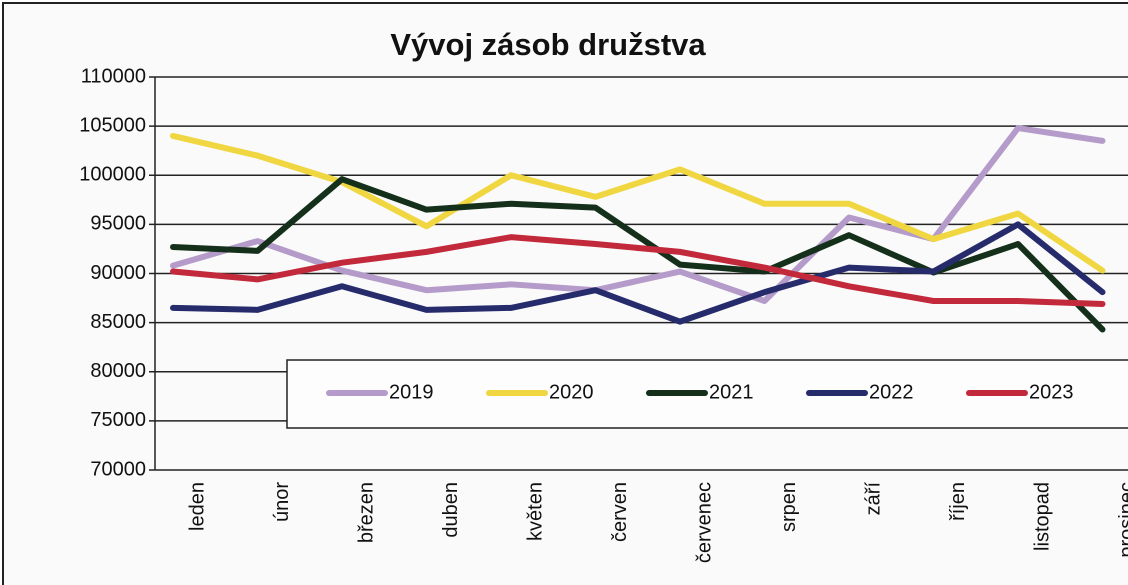 Image resolution: width=1128 pixels, height=585 pixels. What do you see at coordinates (113, 76) in the screenshot?
I see `y-tick-label: 110000` at bounding box center [113, 76].